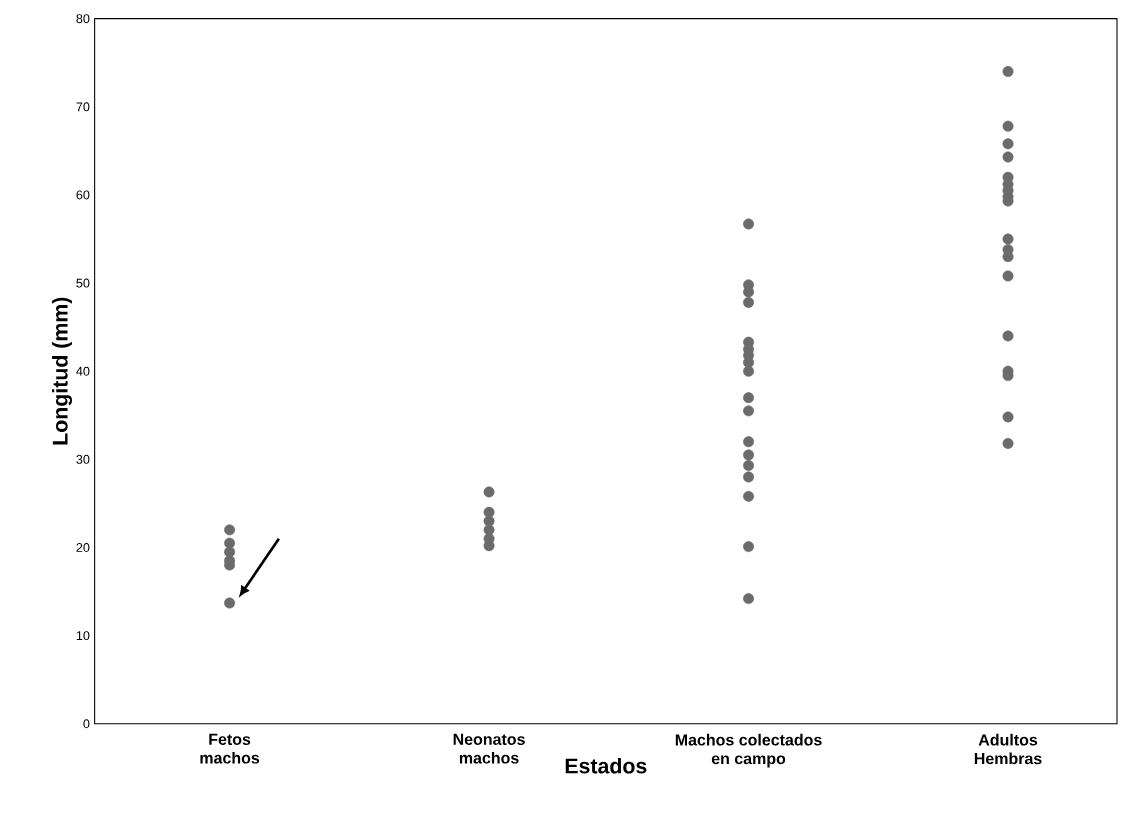 The image size is (1121, 822). I want to click on y-tick-label: 60, so click(83, 195).